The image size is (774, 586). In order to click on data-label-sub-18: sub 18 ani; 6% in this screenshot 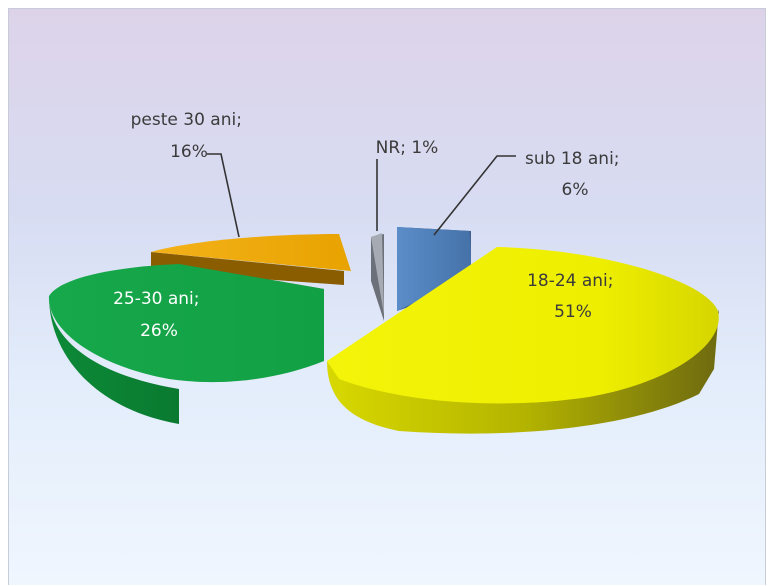, I will do `click(575, 174)`.